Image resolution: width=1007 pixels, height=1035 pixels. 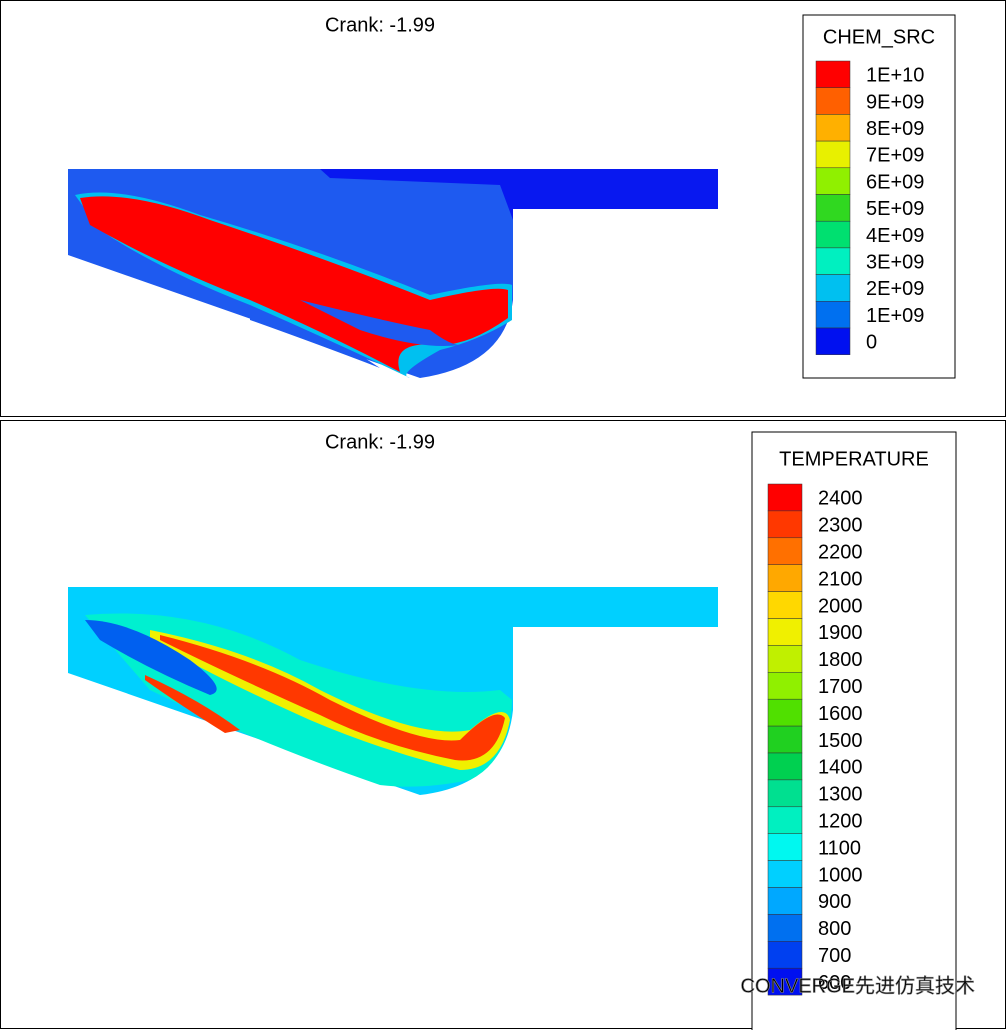 What do you see at coordinates (854, 459) in the screenshot?
I see `legend-title: TEMPERATURE` at bounding box center [854, 459].